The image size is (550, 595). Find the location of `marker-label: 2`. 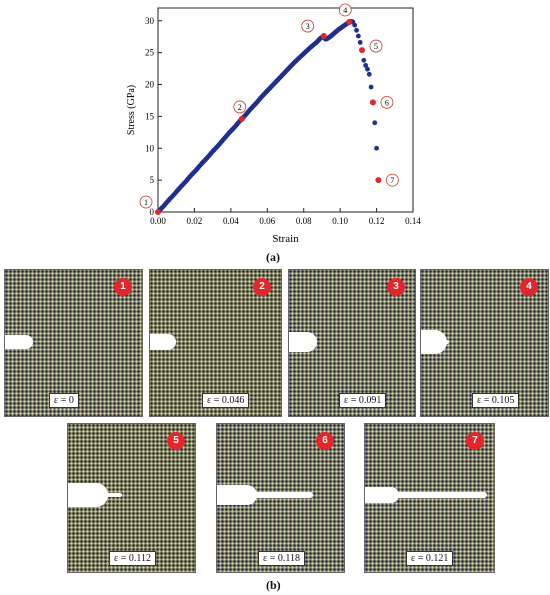

marker-label: 2 is located at coordinates (240, 107).